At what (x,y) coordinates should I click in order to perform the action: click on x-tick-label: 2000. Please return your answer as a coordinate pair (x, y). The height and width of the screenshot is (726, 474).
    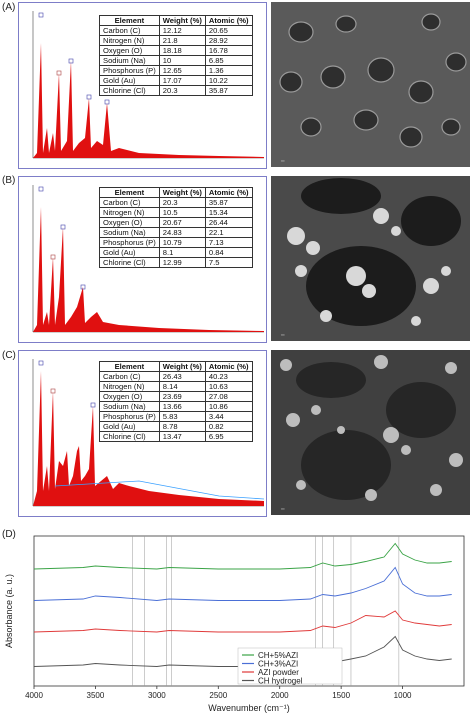
    Looking at the image, I should click on (280, 695).